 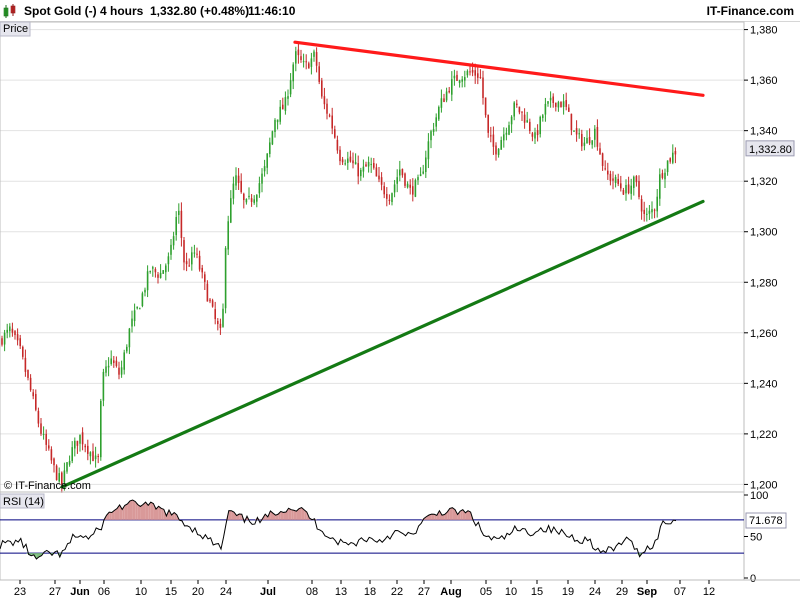 What do you see at coordinates (499, 68) in the screenshot?
I see `resistance-trendline` at bounding box center [499, 68].